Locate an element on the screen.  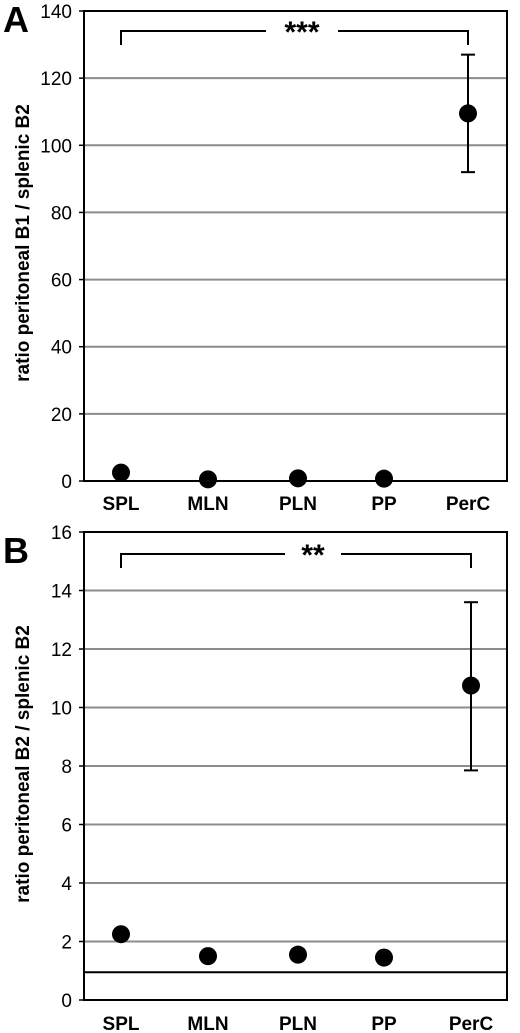
y-tick-label: 80 is located at coordinates (61, 213).